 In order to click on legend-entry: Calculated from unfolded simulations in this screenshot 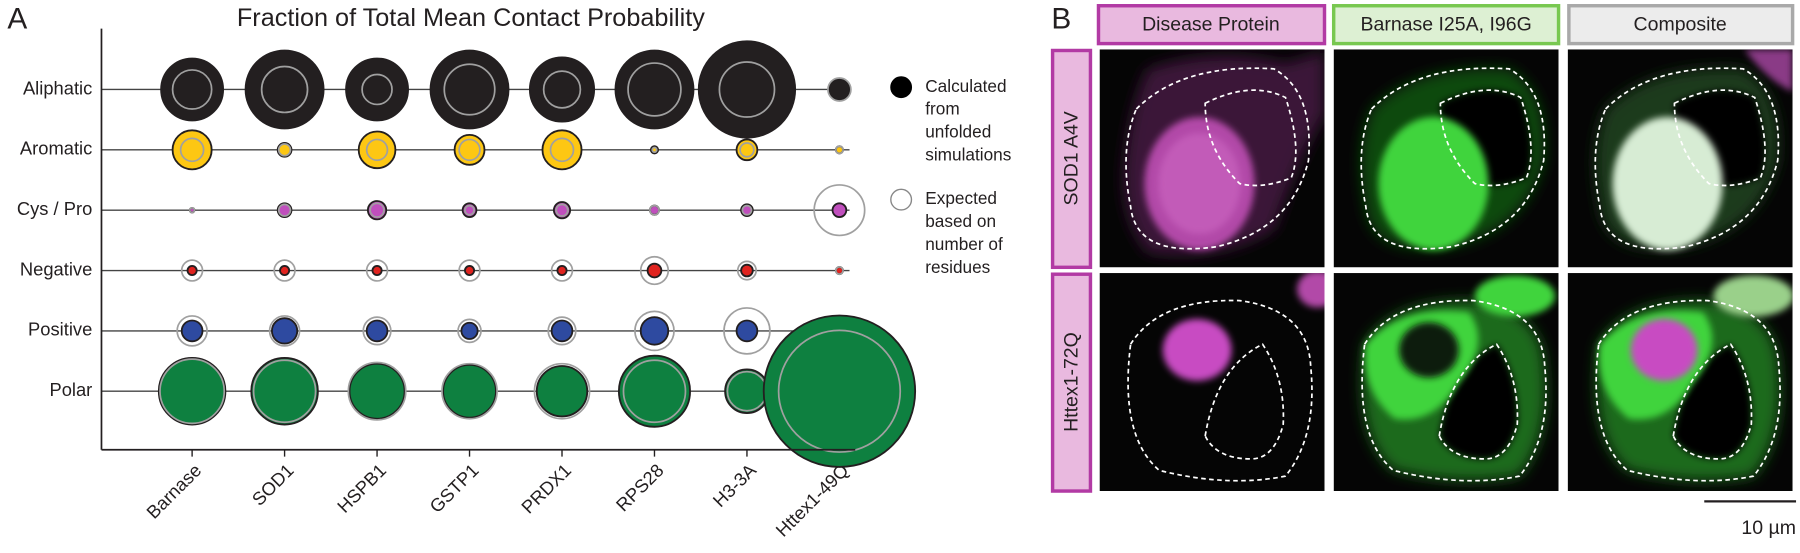, I will do `click(968, 121)`.